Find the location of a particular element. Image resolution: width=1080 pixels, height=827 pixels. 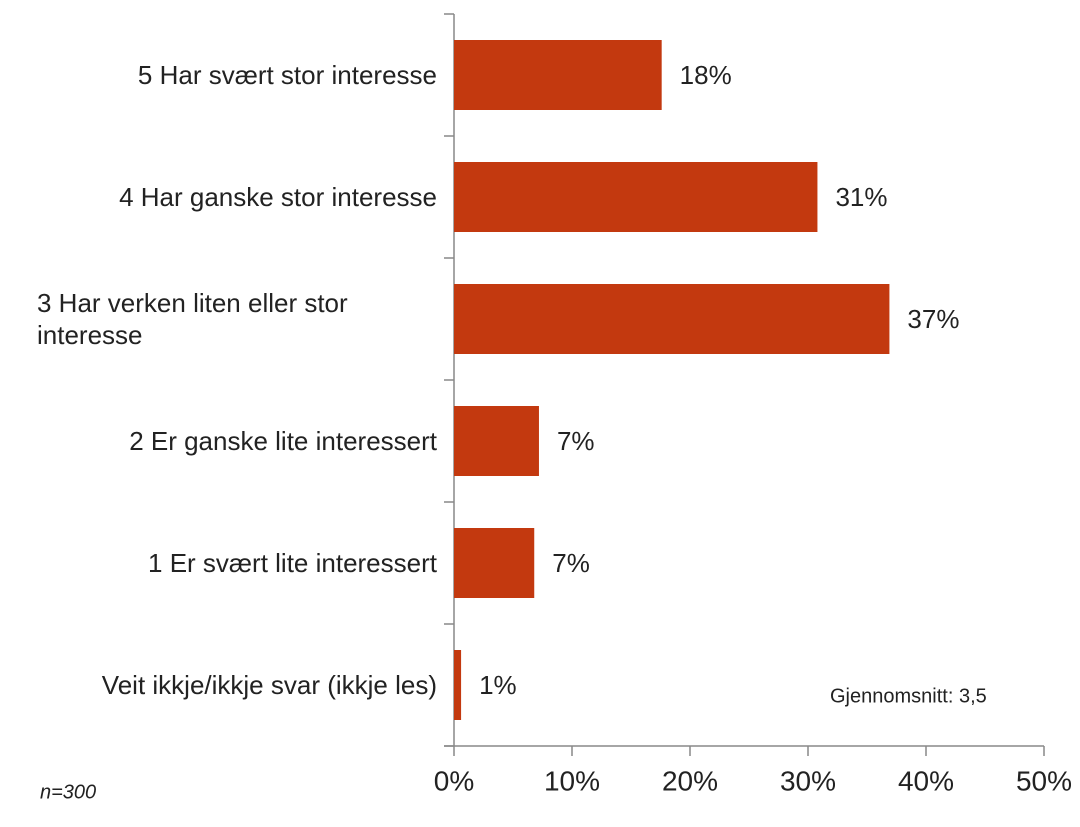

category-text: 2 Er ganske lite interessert is located at coordinates (283, 441).